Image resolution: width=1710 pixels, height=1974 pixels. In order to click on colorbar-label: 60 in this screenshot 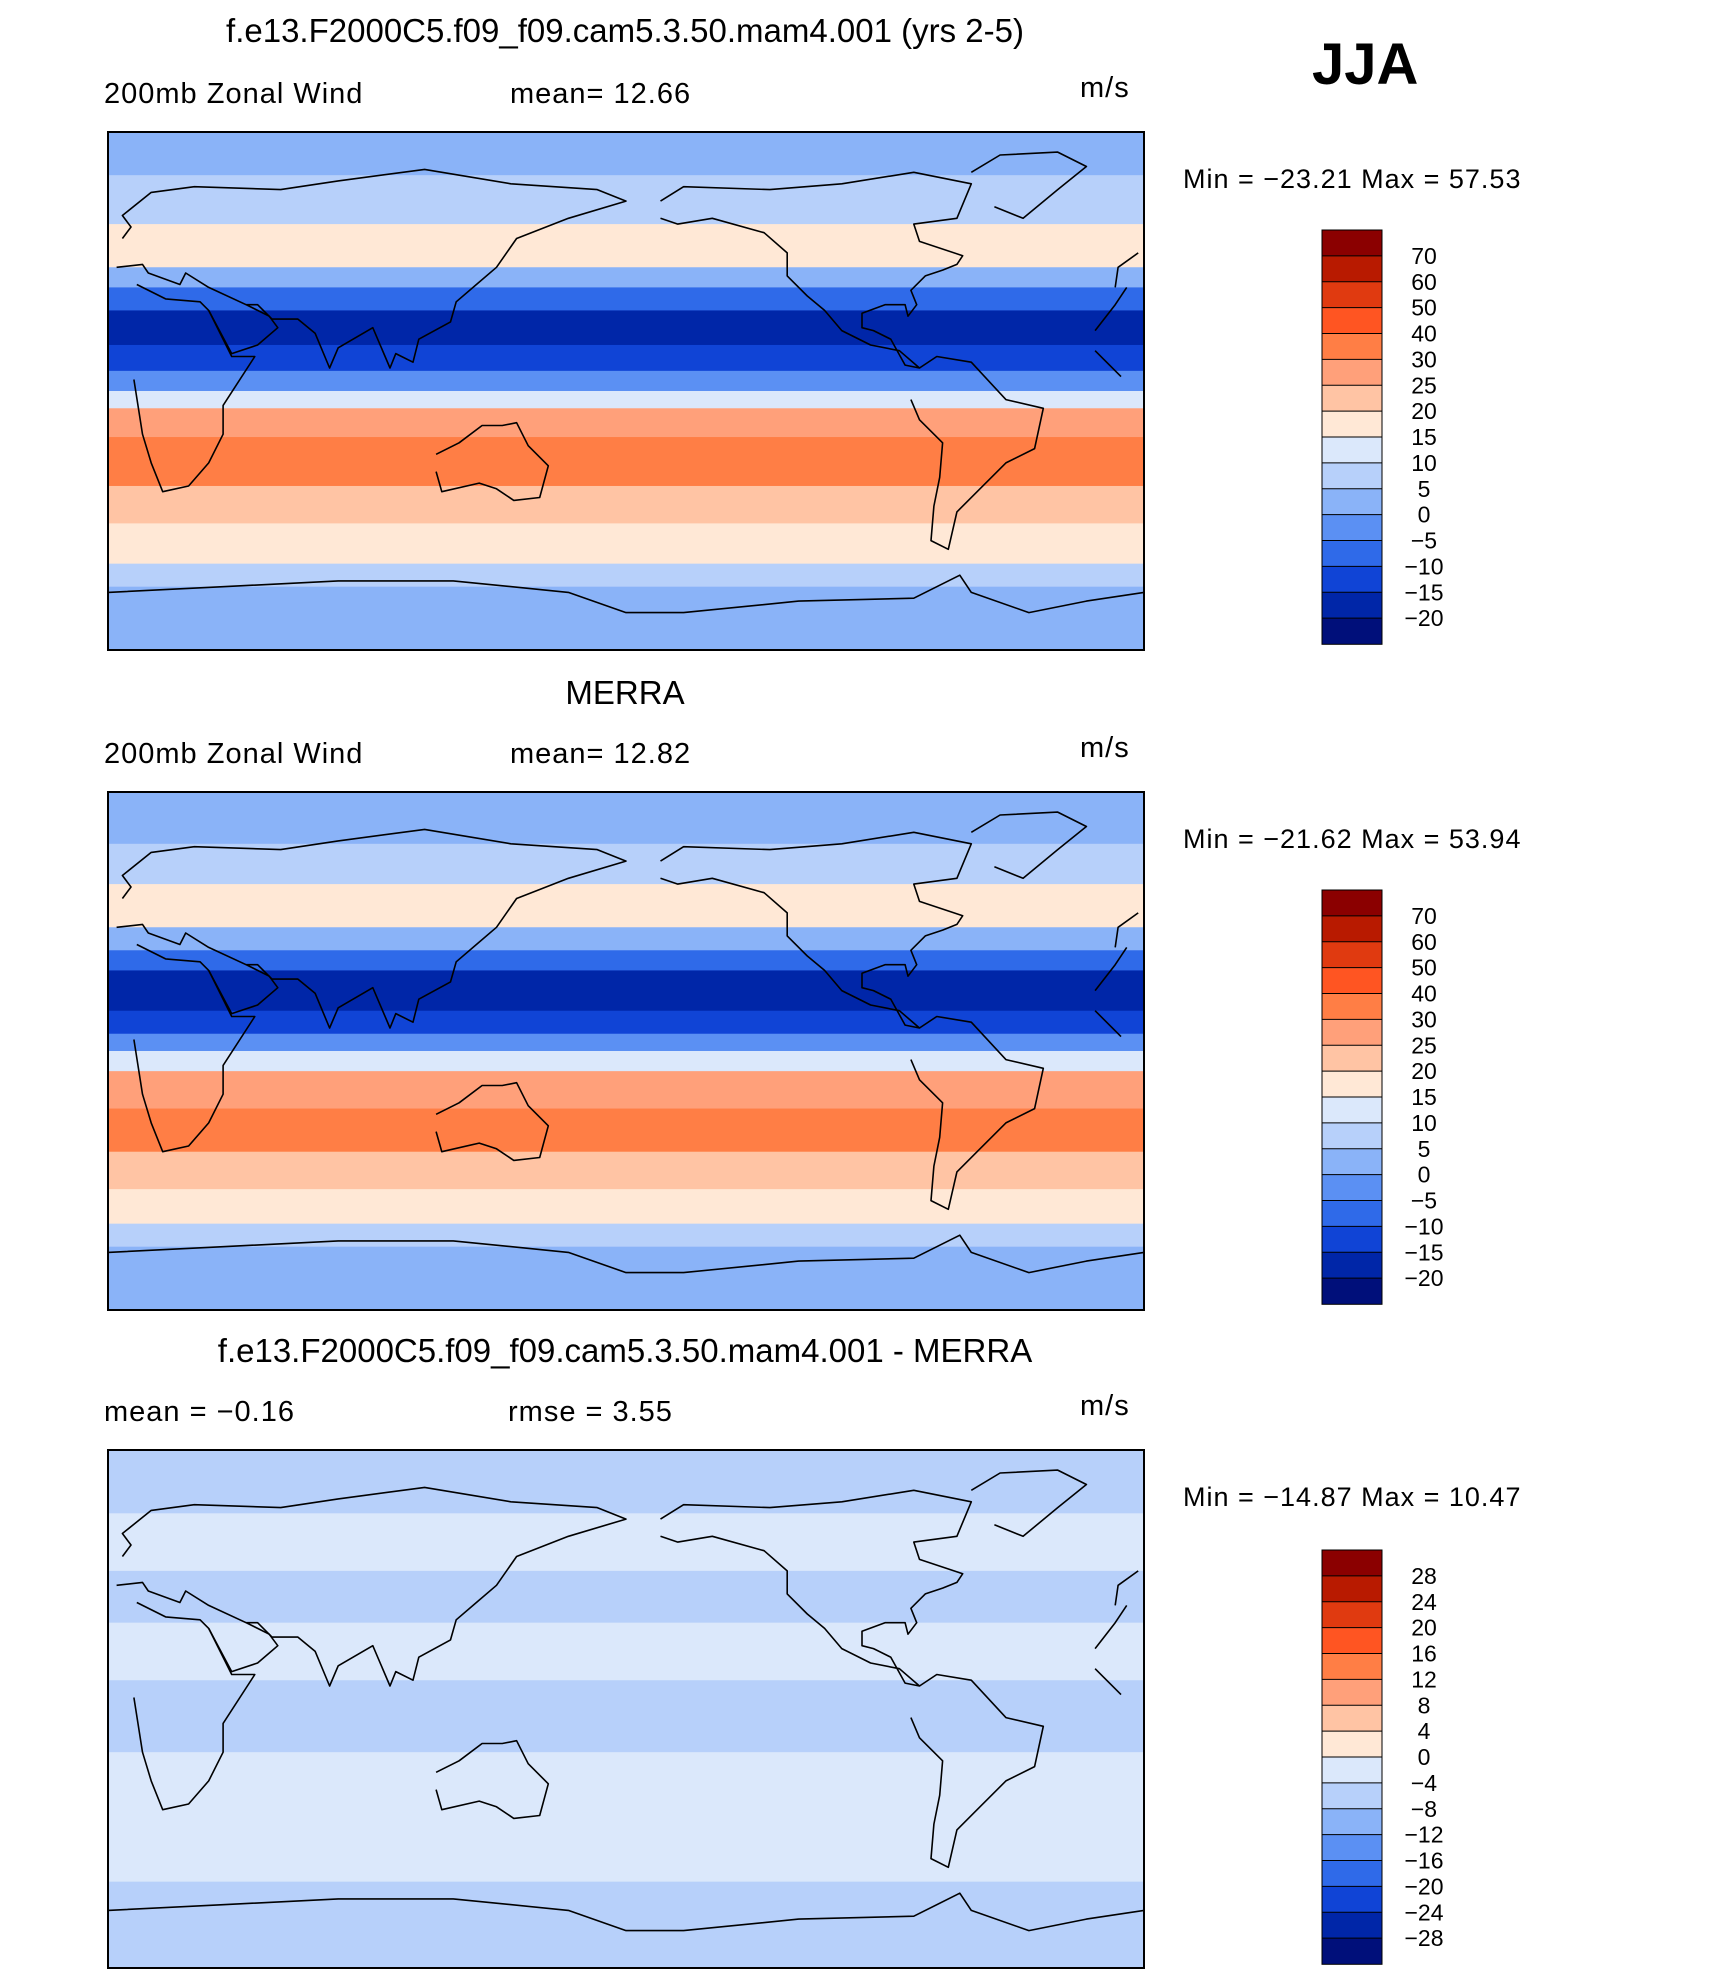, I will do `click(1424, 942)`.